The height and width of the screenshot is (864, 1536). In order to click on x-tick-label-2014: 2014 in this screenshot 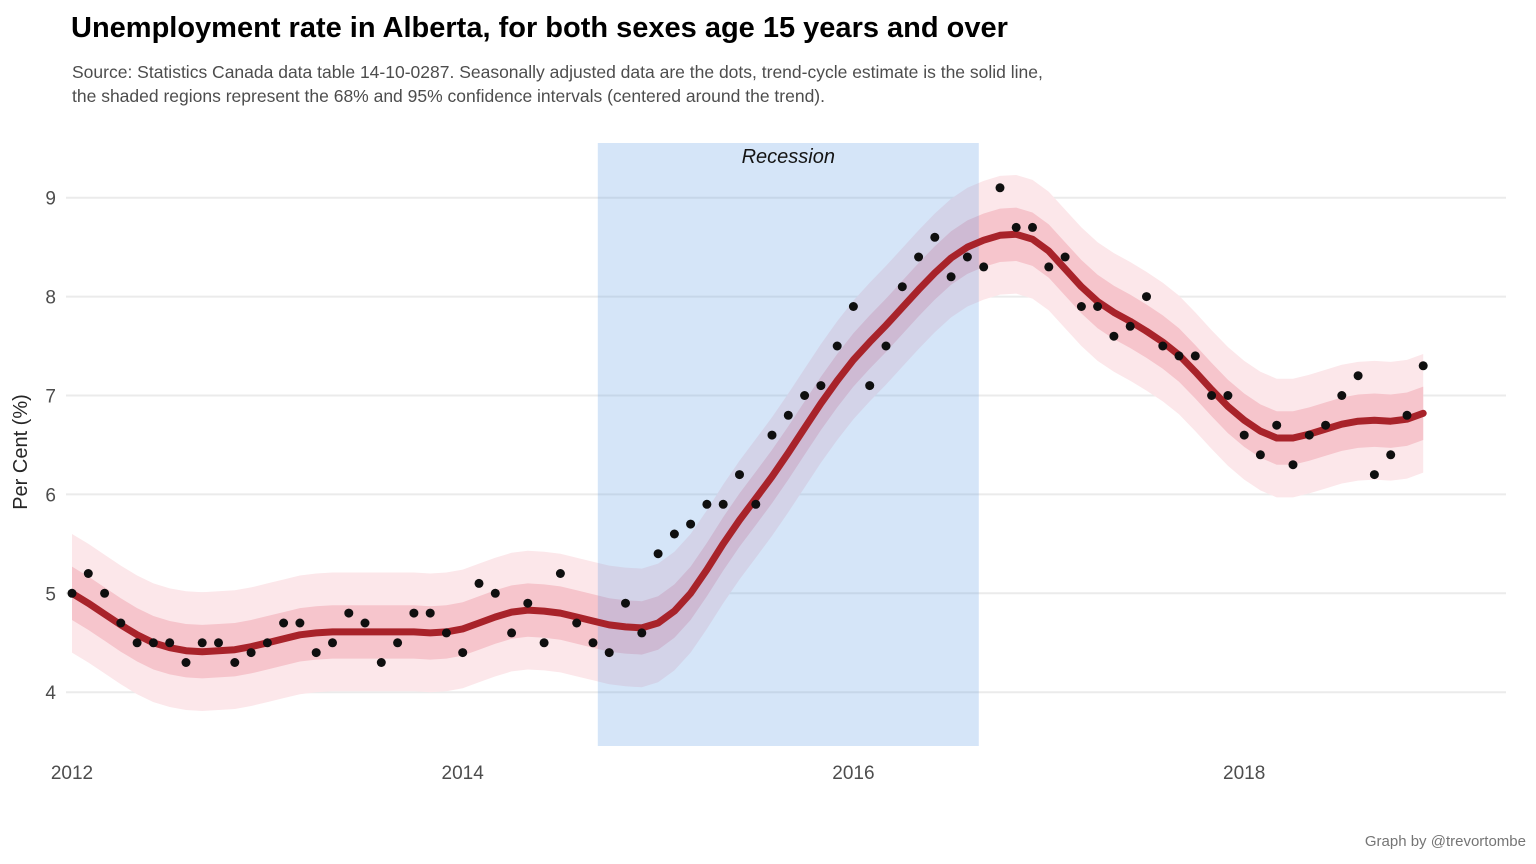, I will do `click(463, 773)`.